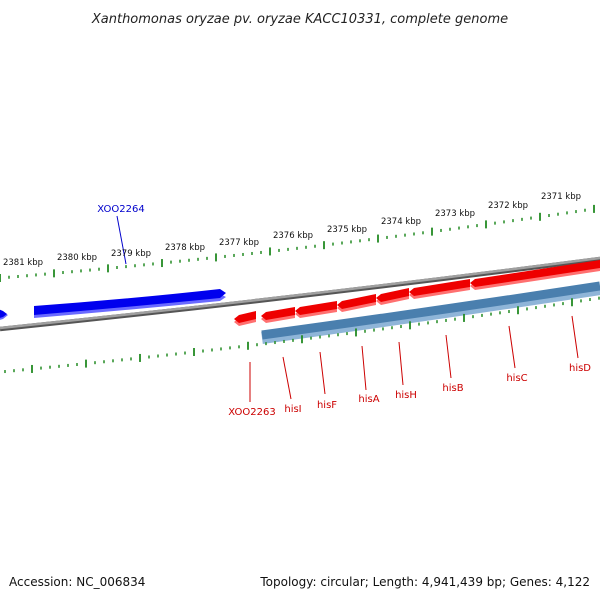 The image size is (600, 600). I want to click on gene-label-hisf: hisF, so click(327, 405).